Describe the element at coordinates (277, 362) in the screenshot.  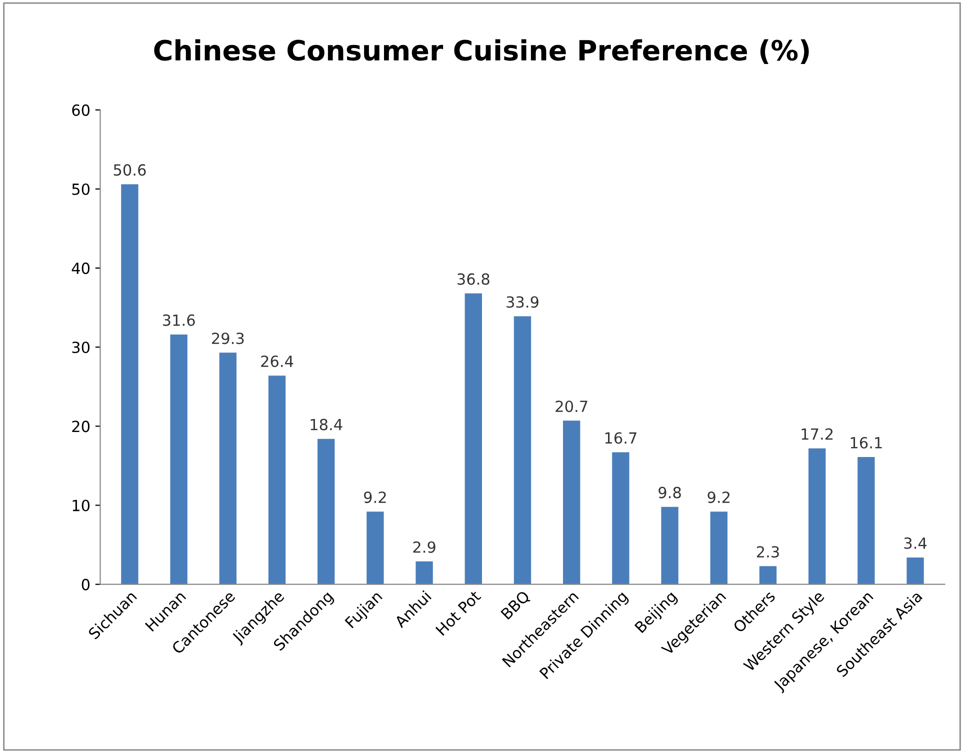
I see `data-label: 26.4` at that location.